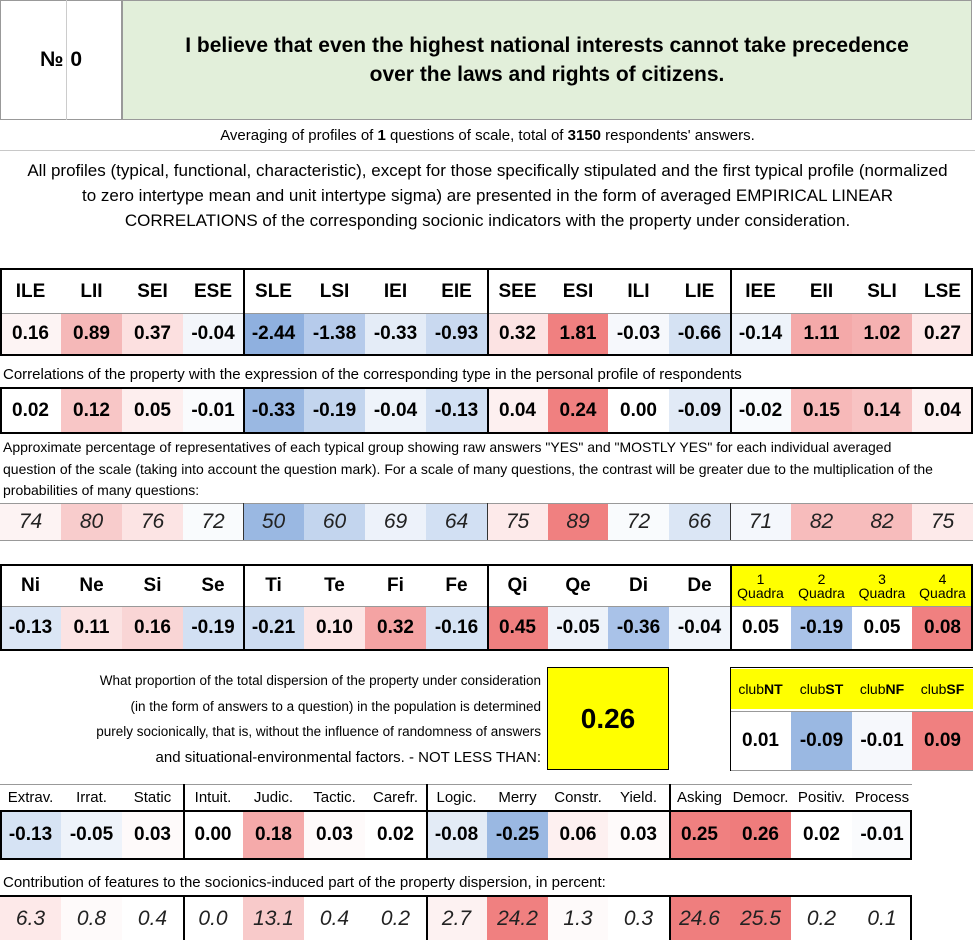 The image size is (975, 940). What do you see at coordinates (942, 628) in the screenshot?
I see `quadra-value: 0.08` at bounding box center [942, 628].